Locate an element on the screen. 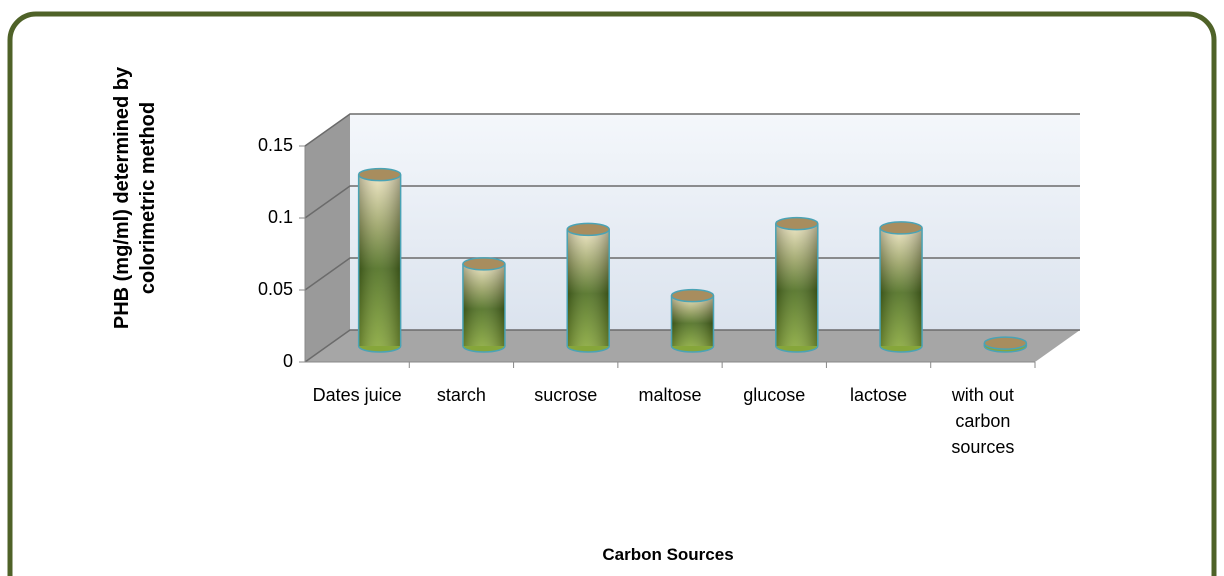 The width and height of the screenshot is (1224, 576). x-tick-label: glucose is located at coordinates (774, 395).